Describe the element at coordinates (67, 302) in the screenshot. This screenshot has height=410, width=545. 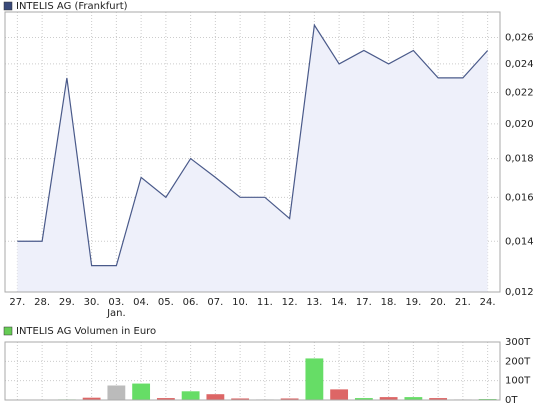
I see `x-tick-label: 29.` at that location.